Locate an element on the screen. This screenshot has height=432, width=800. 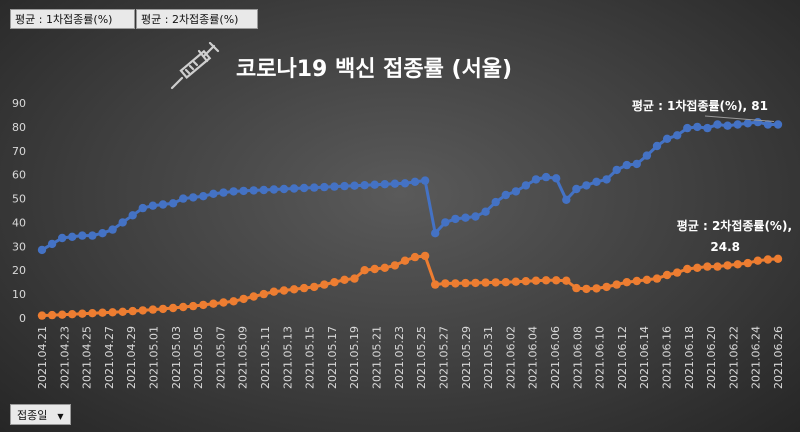
x-tick-label: 2021.05.15 is located at coordinates (310, 357).